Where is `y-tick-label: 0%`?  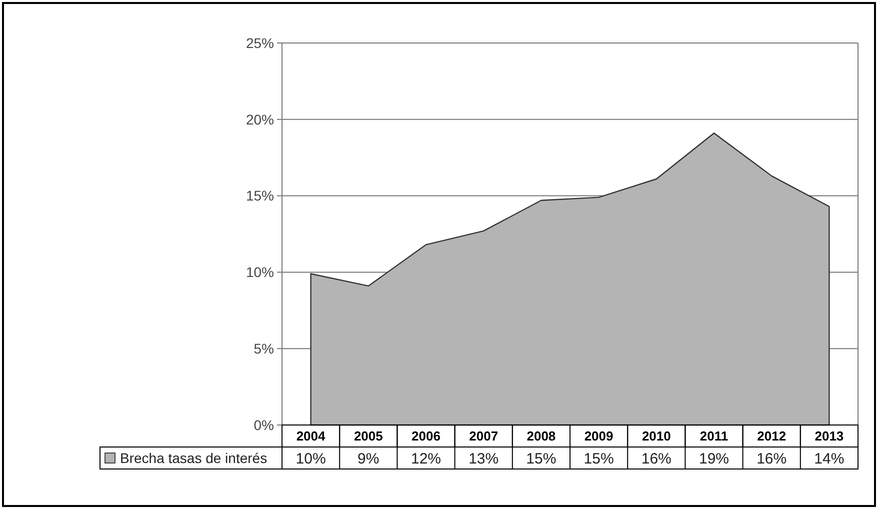
y-tick-label: 0% is located at coordinates (264, 424).